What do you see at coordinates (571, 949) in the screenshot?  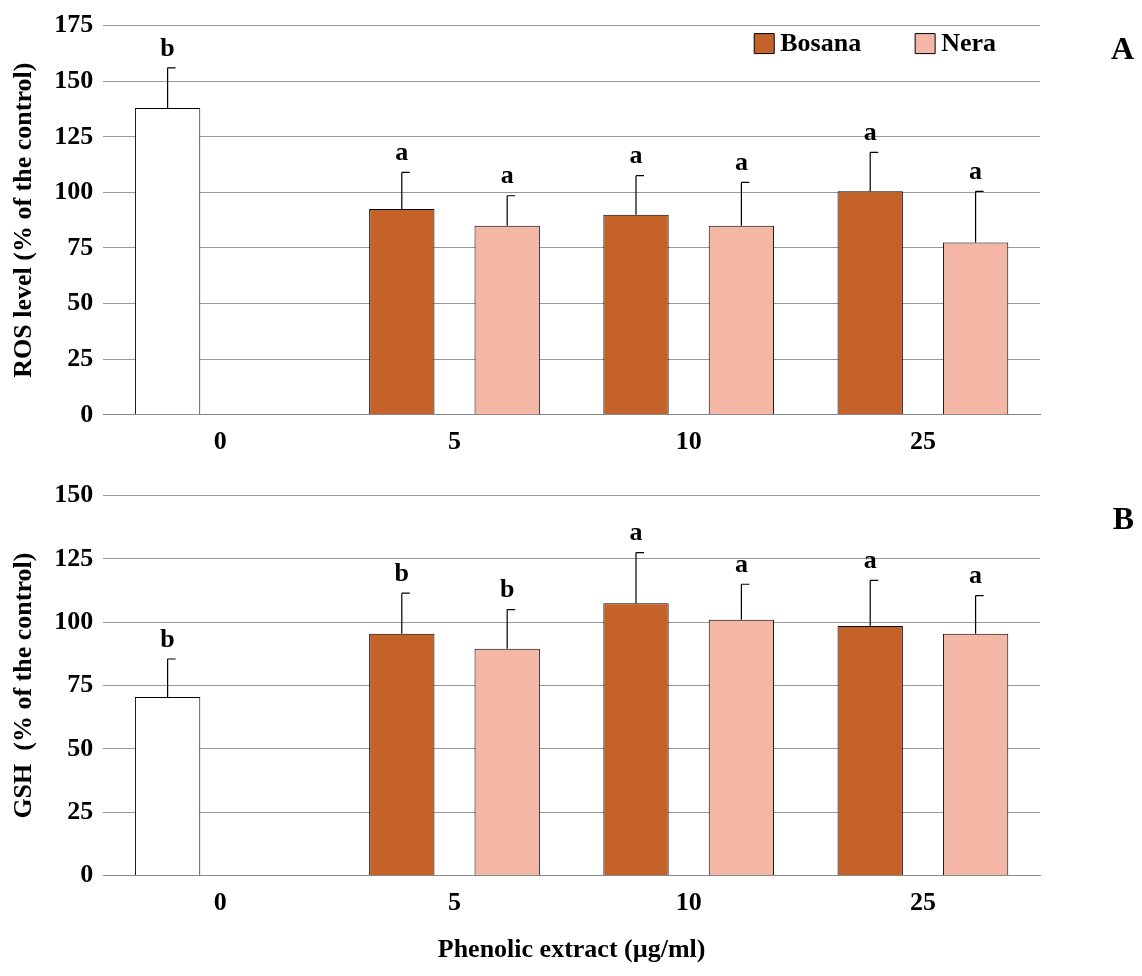 I see `x-axis-title: Phenolic extract (µg/ml)` at bounding box center [571, 949].